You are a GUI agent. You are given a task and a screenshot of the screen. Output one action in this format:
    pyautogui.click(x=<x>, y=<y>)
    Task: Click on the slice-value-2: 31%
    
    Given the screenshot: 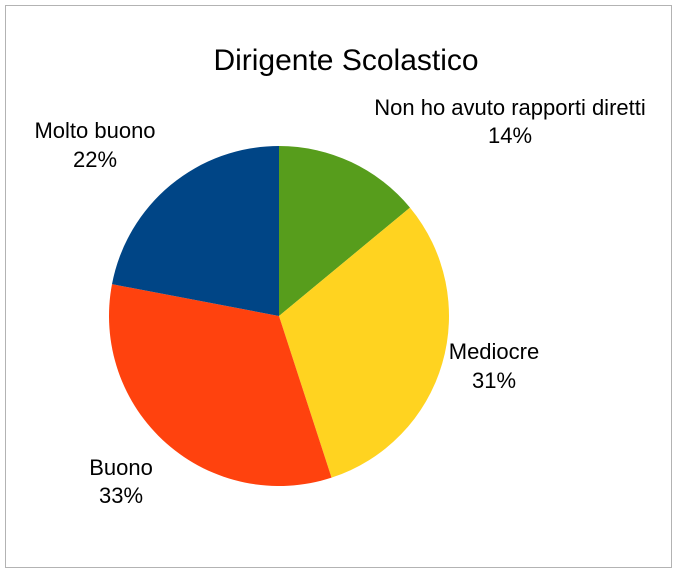 What is the action you would take?
    pyautogui.click(x=494, y=380)
    